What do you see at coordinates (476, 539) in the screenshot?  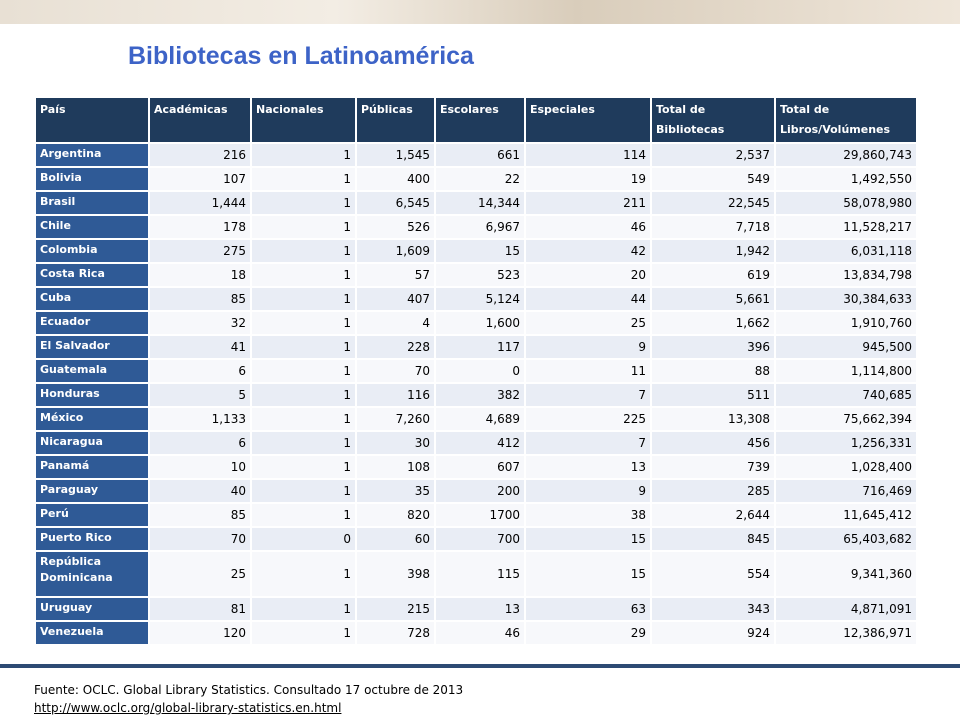 I see `table-row: Puerto Rico 70 0 60 700 15 845 65,403,682` at bounding box center [476, 539].